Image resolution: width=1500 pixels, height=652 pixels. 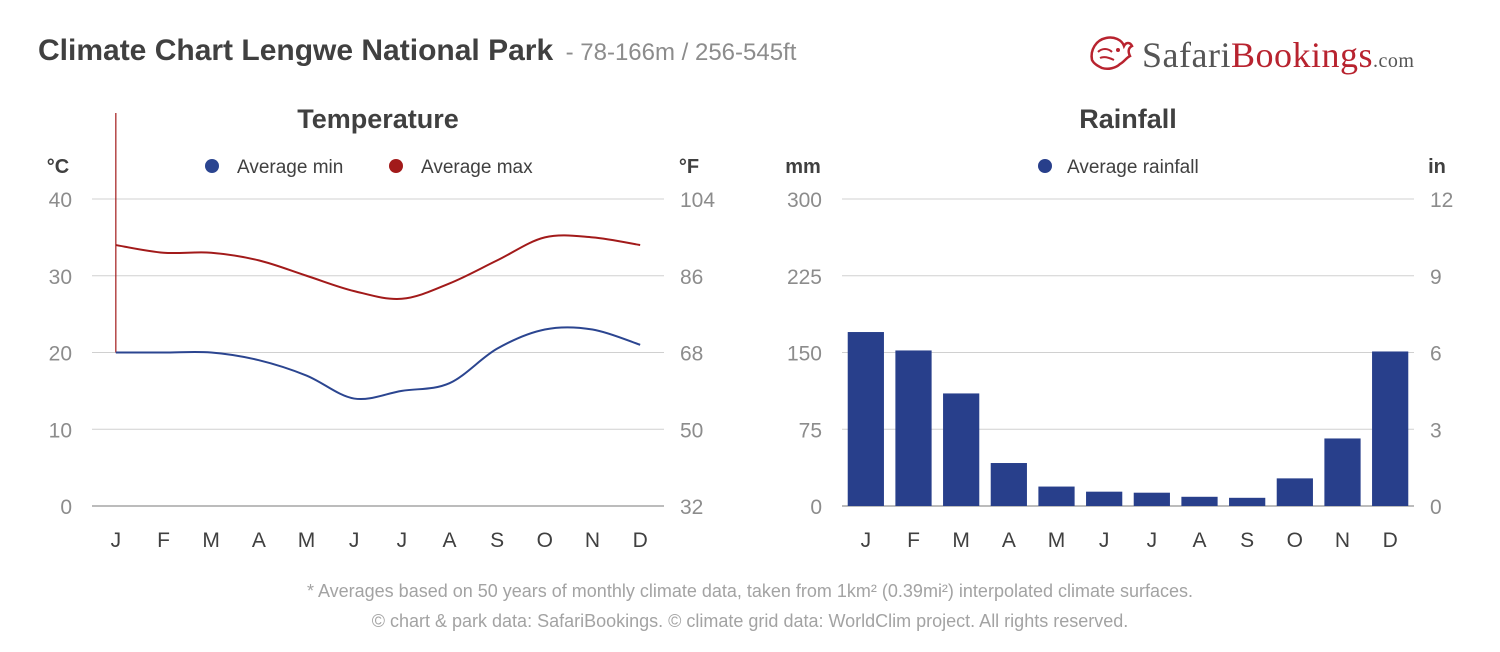 I want to click on legend-label: Average max, so click(x=477, y=167).